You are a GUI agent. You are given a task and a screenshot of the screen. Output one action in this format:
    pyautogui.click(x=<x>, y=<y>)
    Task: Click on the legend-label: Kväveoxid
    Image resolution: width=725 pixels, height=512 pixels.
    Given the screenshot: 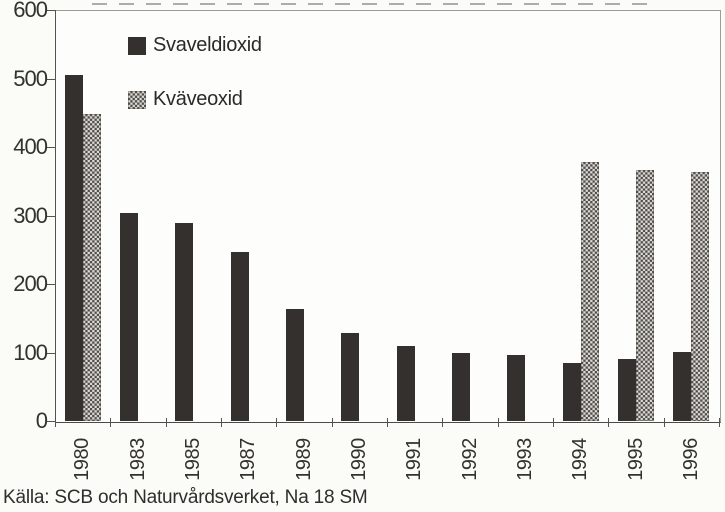 What is the action you would take?
    pyautogui.click(x=198, y=99)
    